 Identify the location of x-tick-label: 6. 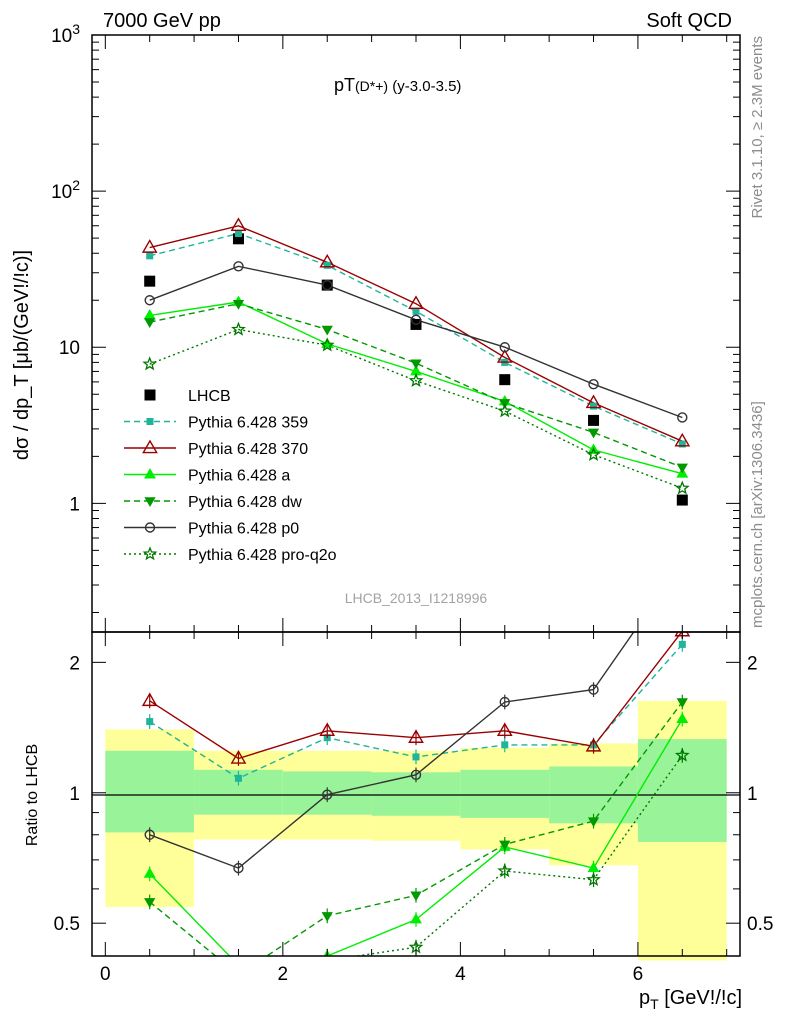
(638, 974).